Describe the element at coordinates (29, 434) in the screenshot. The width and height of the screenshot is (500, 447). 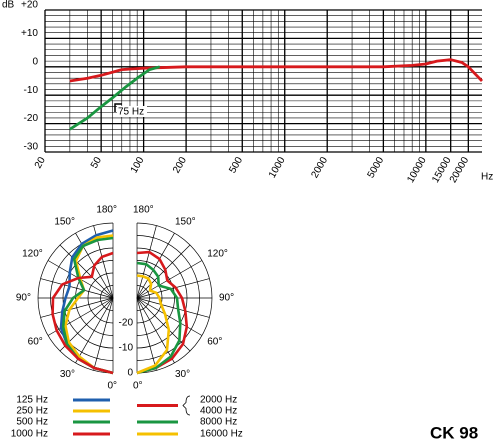
I see `legend-label: 1000 Hz` at that location.